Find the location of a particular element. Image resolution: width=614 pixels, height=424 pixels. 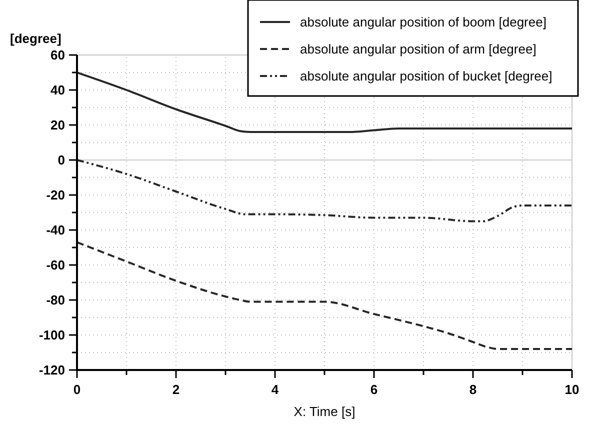

y-tick-label: -80 is located at coordinates (55, 300).